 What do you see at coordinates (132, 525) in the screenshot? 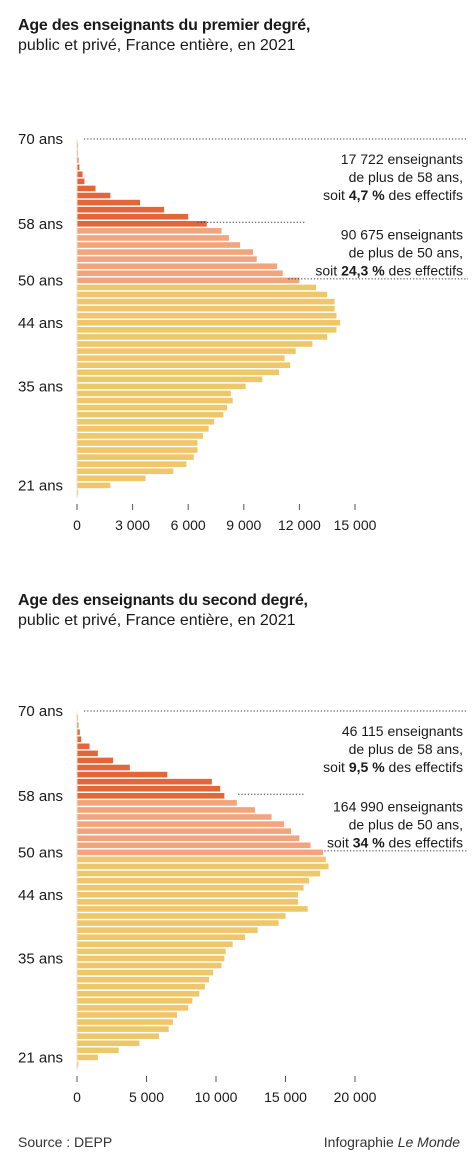
I see `chart1-x-tick-label-3000: 3 000` at bounding box center [132, 525].